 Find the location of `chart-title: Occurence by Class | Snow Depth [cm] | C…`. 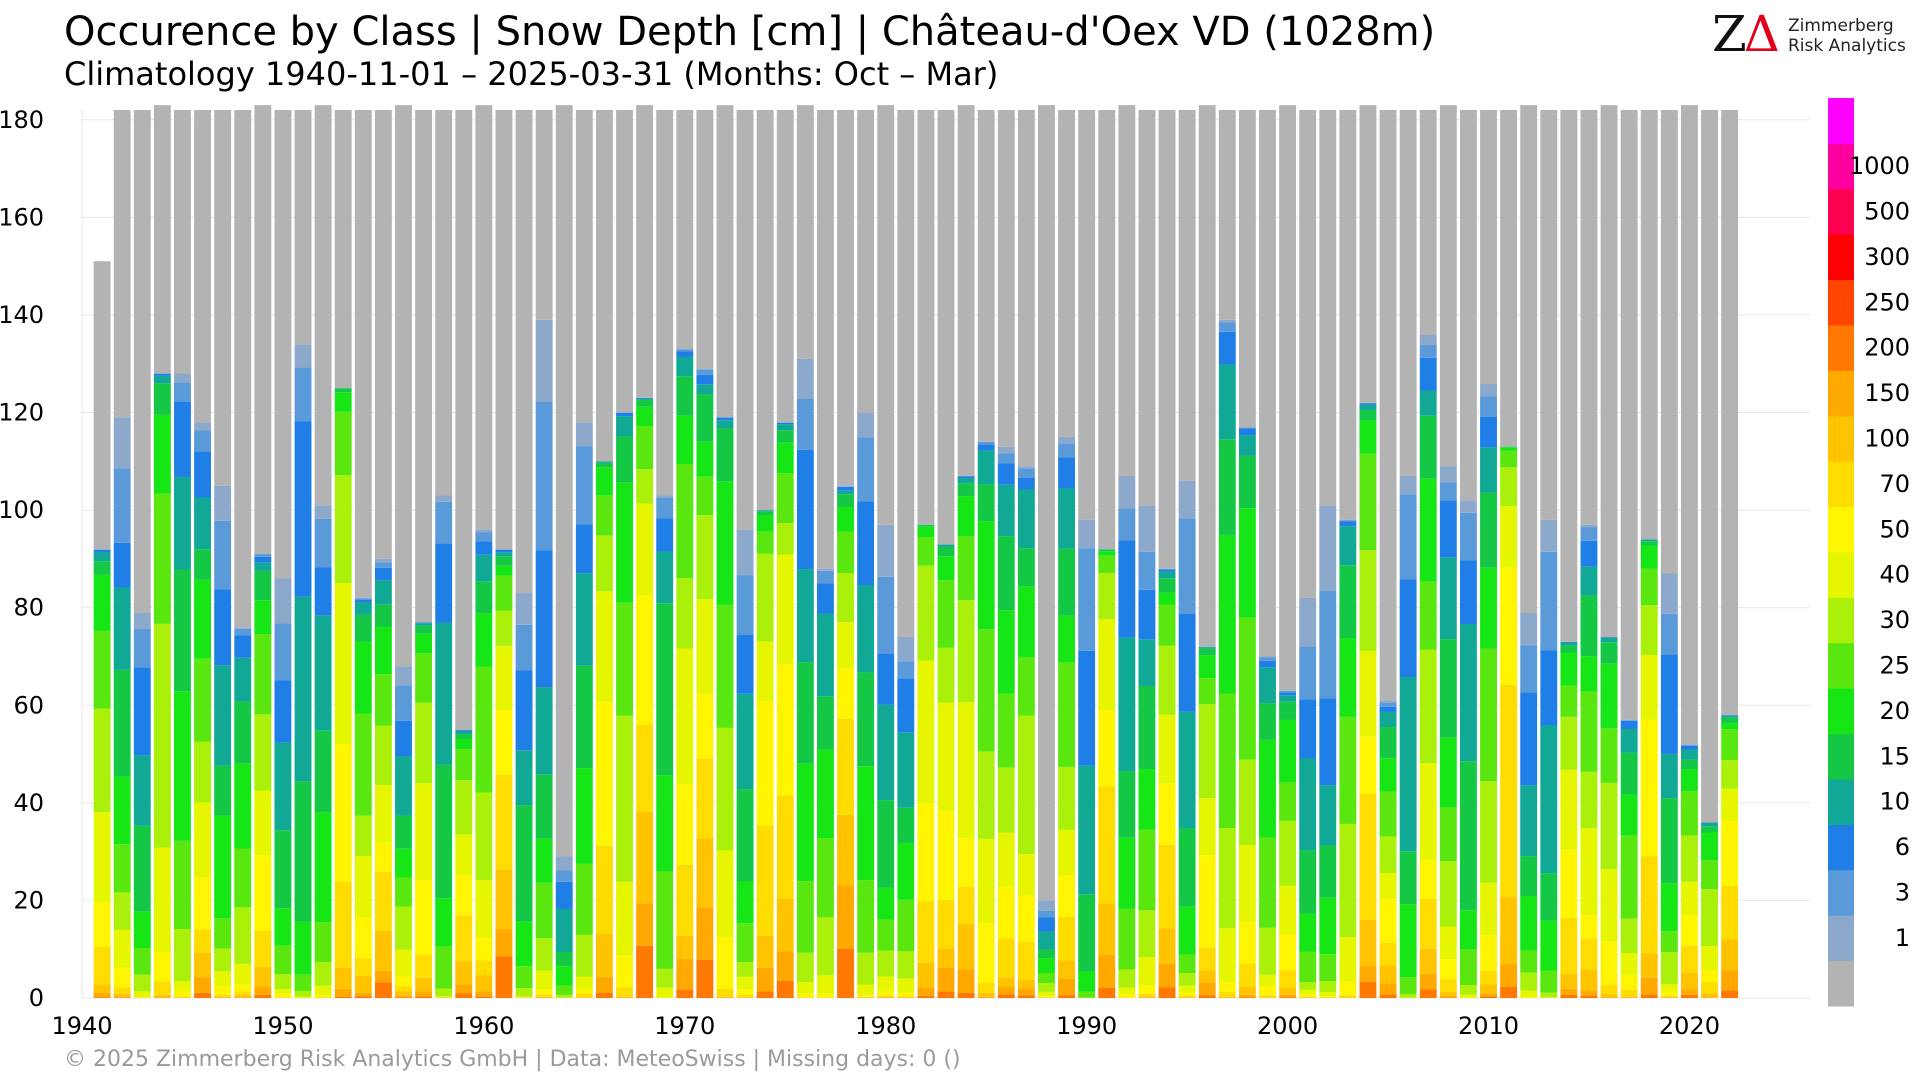

chart-title: Occurence by Class | Snow Depth [cm] | C… is located at coordinates (750, 32).